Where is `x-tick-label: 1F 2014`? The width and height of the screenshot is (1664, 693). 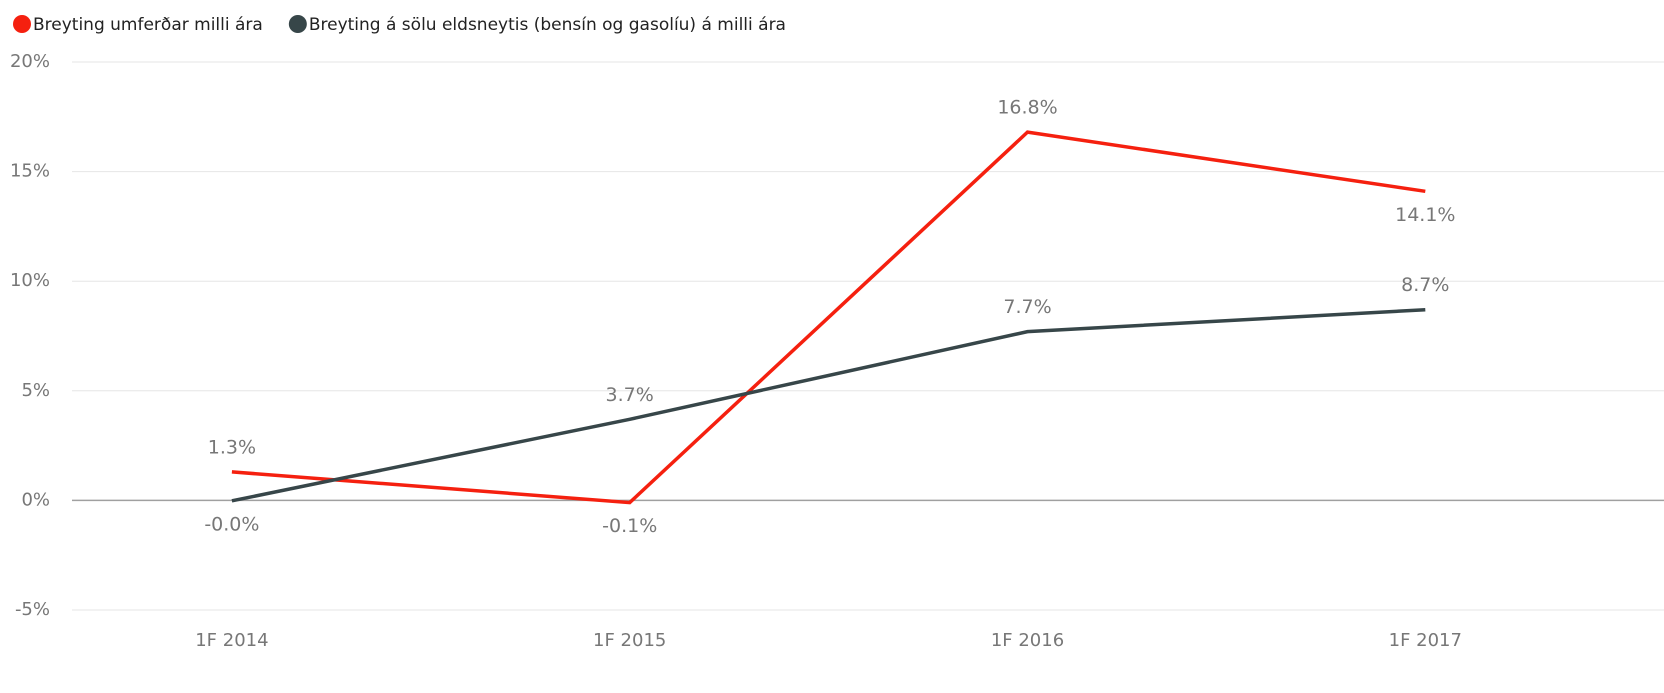
x-tick-label: 1F 2014 is located at coordinates (231, 640).